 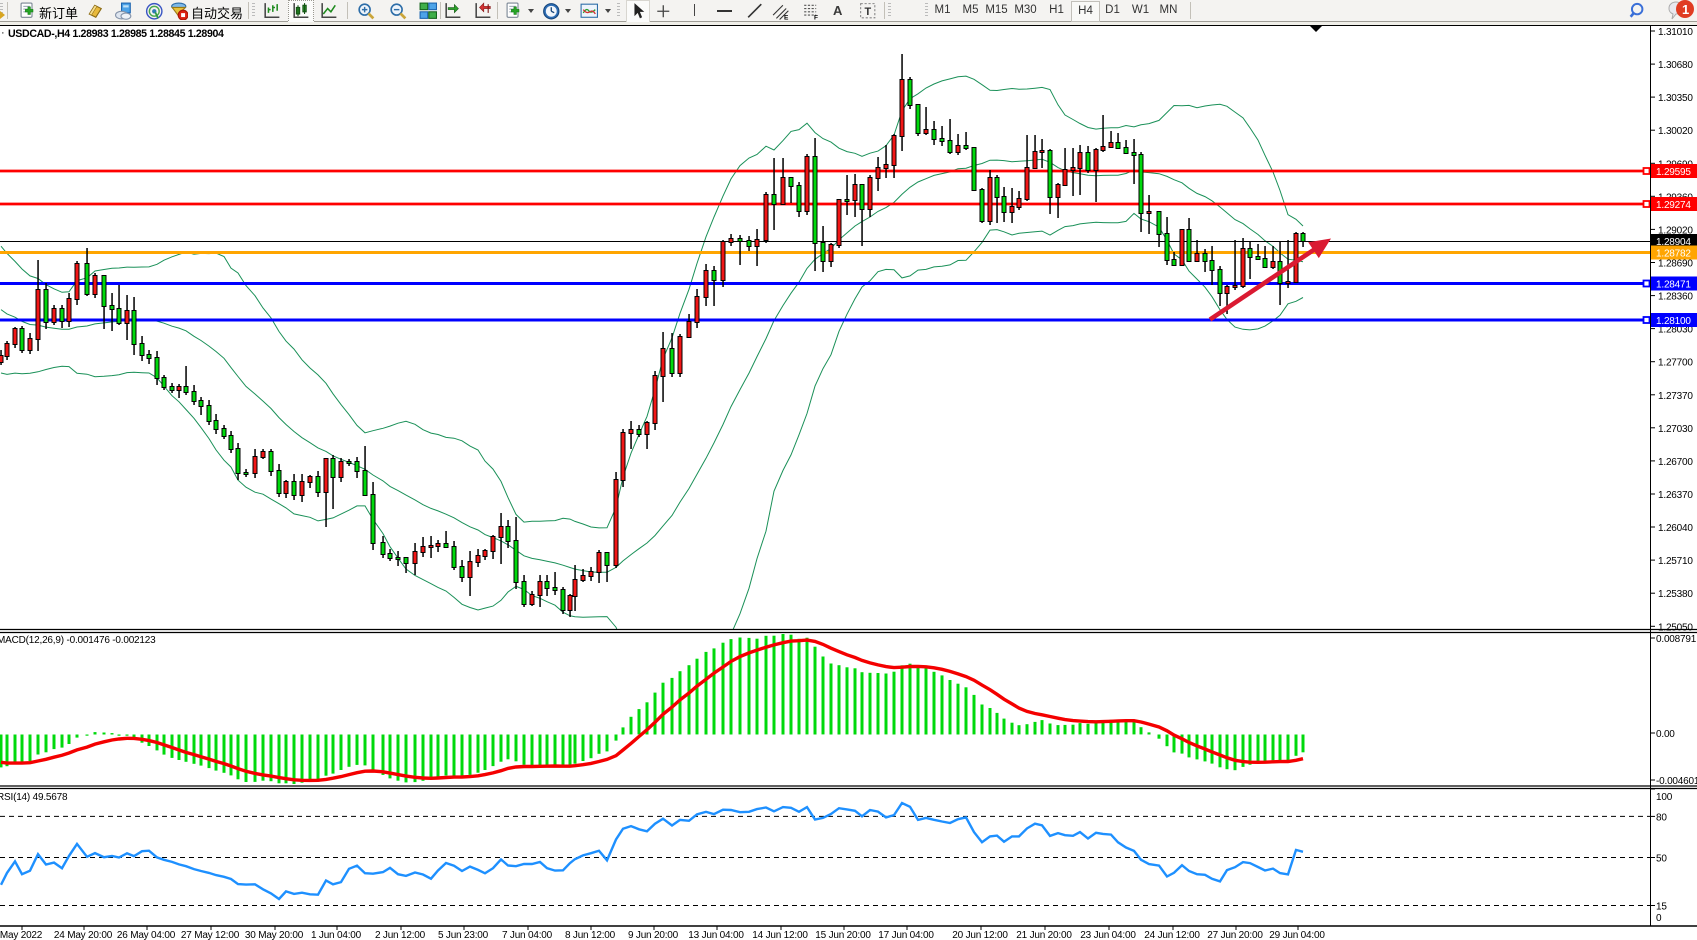 I want to click on svg-text: 0, so click(x=1659, y=918).